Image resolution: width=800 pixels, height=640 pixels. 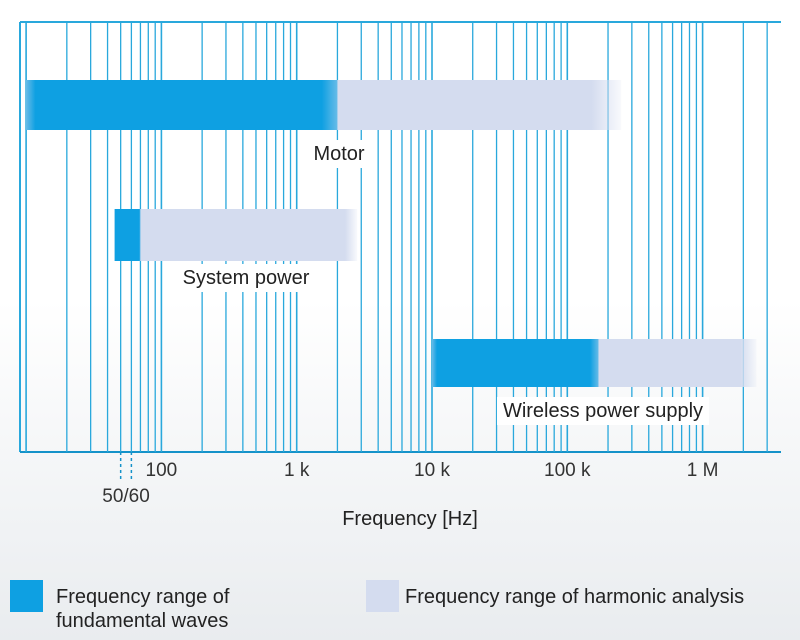 I want to click on legend-fundamental-label-line2: fundamental waves, so click(x=142, y=621).